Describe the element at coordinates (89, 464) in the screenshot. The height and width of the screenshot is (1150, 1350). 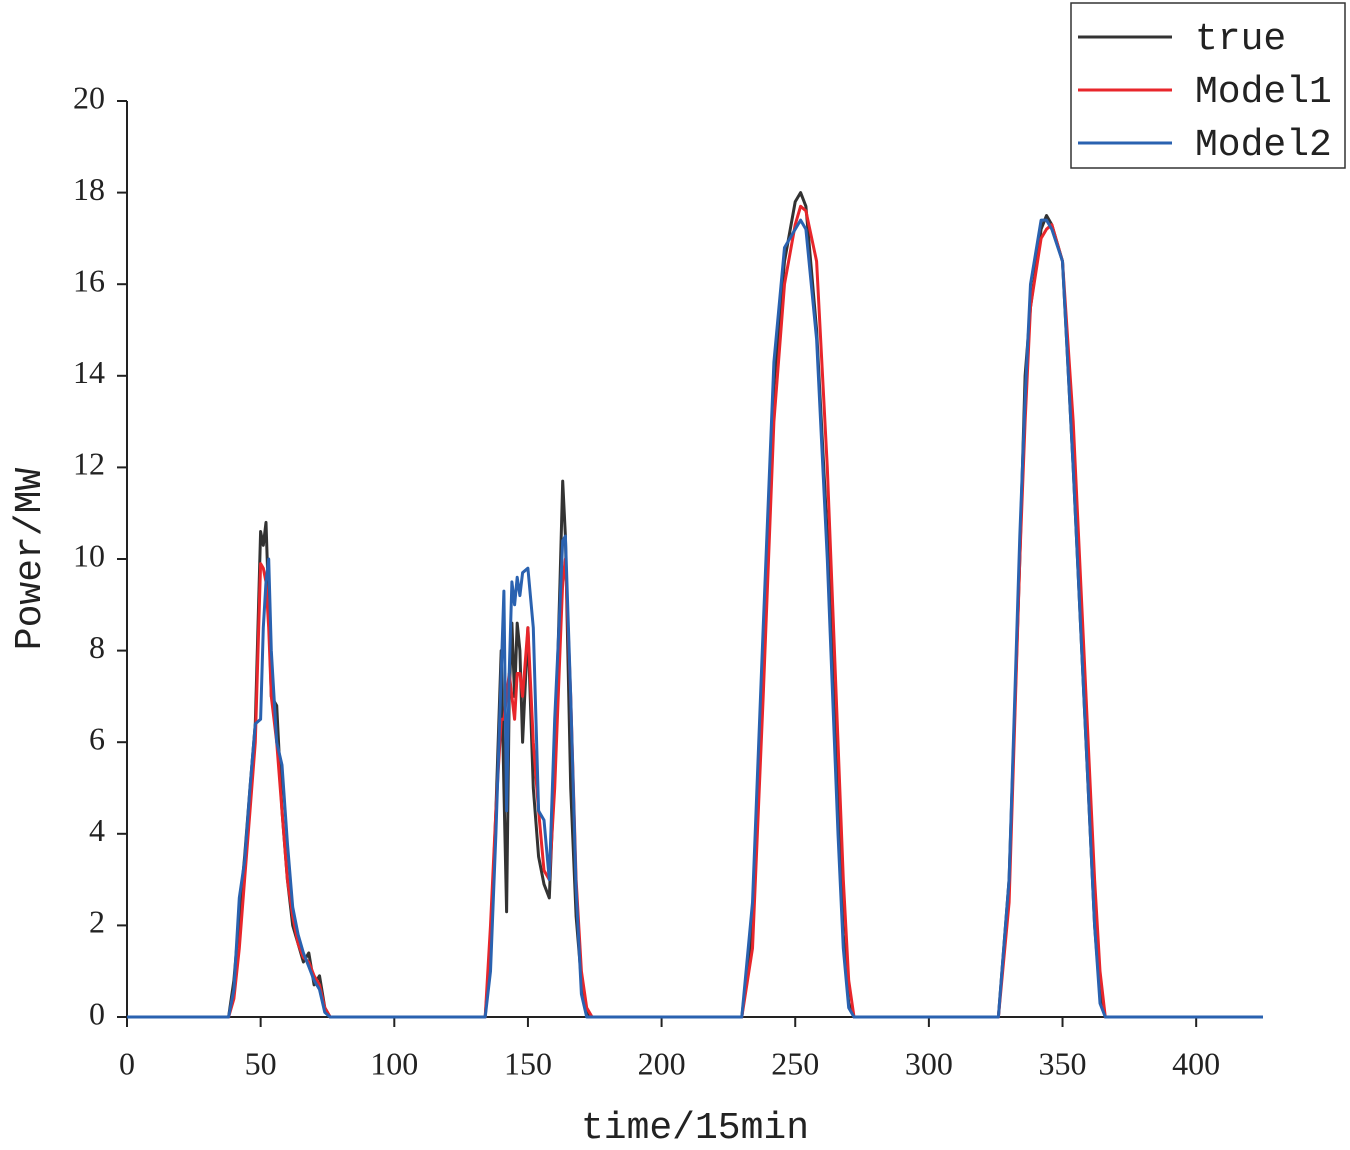
I see `y-tick-label: 12` at that location.